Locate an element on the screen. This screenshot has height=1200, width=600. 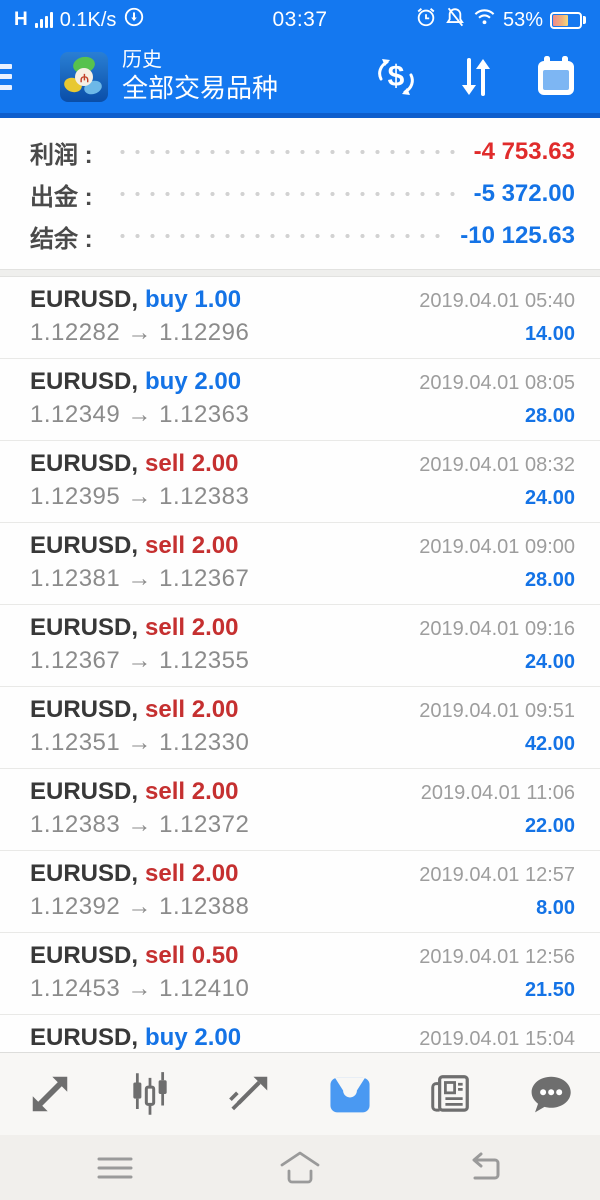
trade-row: EURUSD, buy 2.00 2019.04.01 15:04 is located at coordinates (300, 1033).